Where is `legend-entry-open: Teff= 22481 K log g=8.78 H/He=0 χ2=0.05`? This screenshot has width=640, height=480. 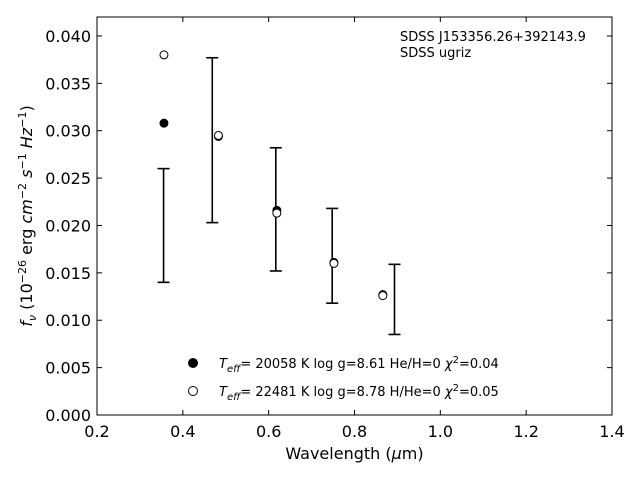 legend-entry-open: Teff= 22481 K log g=8.78 H/He=0 χ2=0.05 is located at coordinates (359, 393).